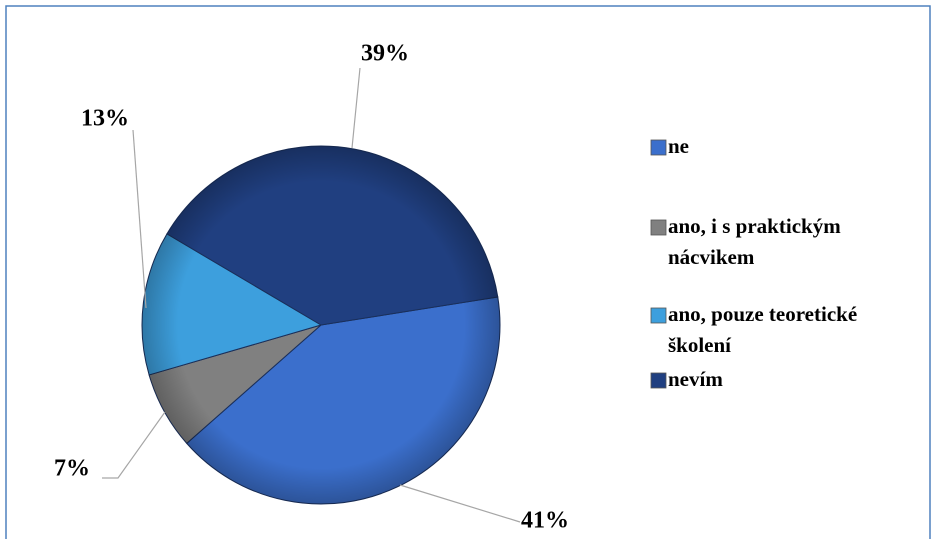  I want to click on data-label: 7%, so click(72, 469).